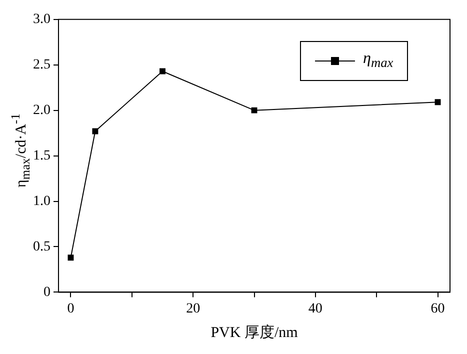 This screenshot has width=467, height=354. What do you see at coordinates (41, 110) in the screenshot?
I see `y-tick-label: 2.0` at bounding box center [41, 110].